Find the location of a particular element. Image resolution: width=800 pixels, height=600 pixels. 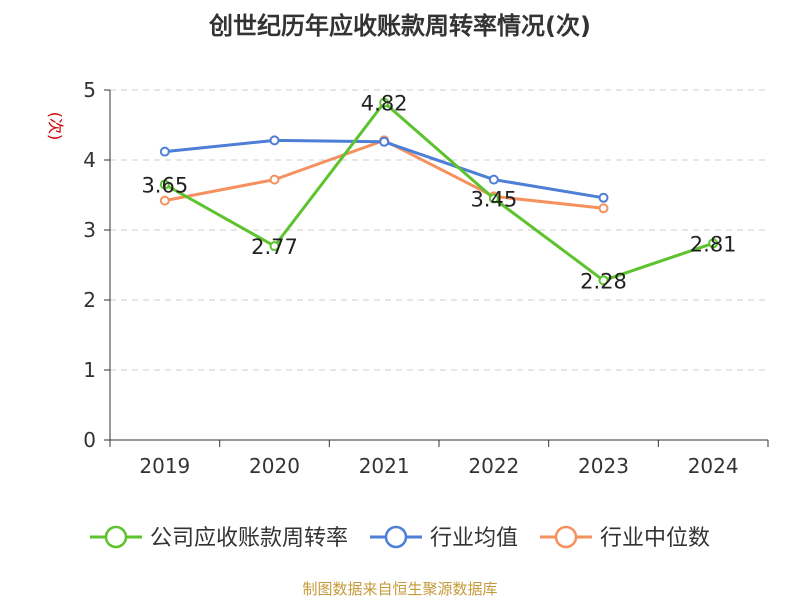

source-note: 制图数据来自恒生聚源数据库 is located at coordinates (399, 589).